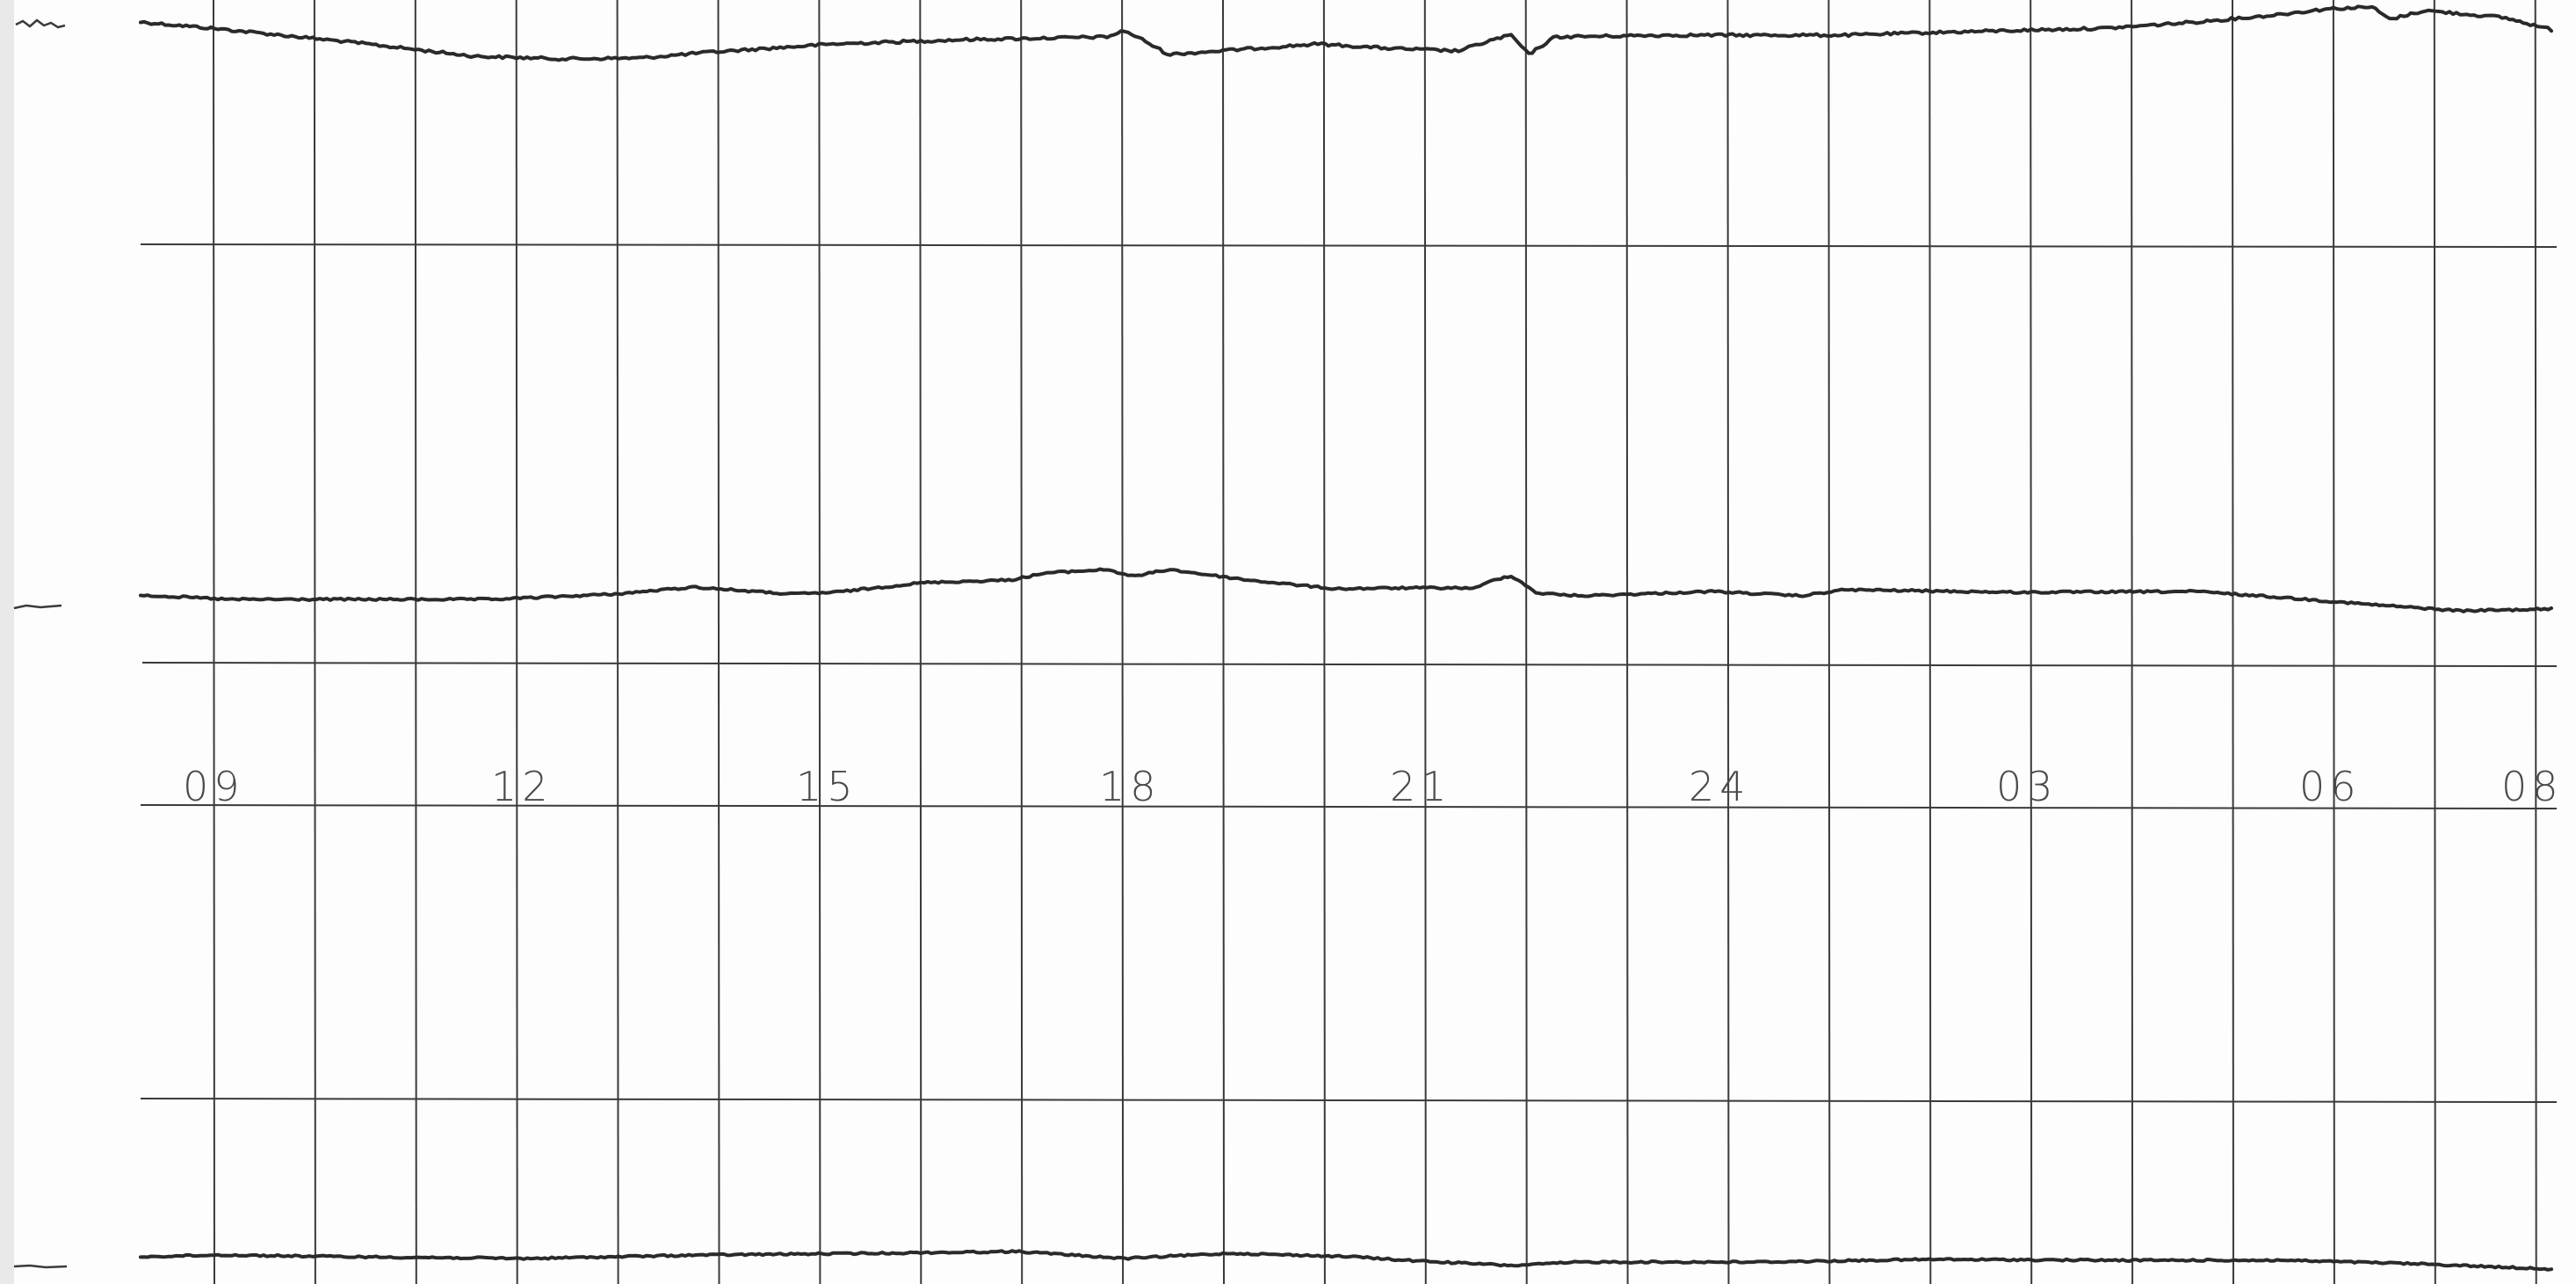 This screenshot has width=2576, height=1284. Describe the element at coordinates (1421, 786) in the screenshot. I see `hour-label: 21` at that location.